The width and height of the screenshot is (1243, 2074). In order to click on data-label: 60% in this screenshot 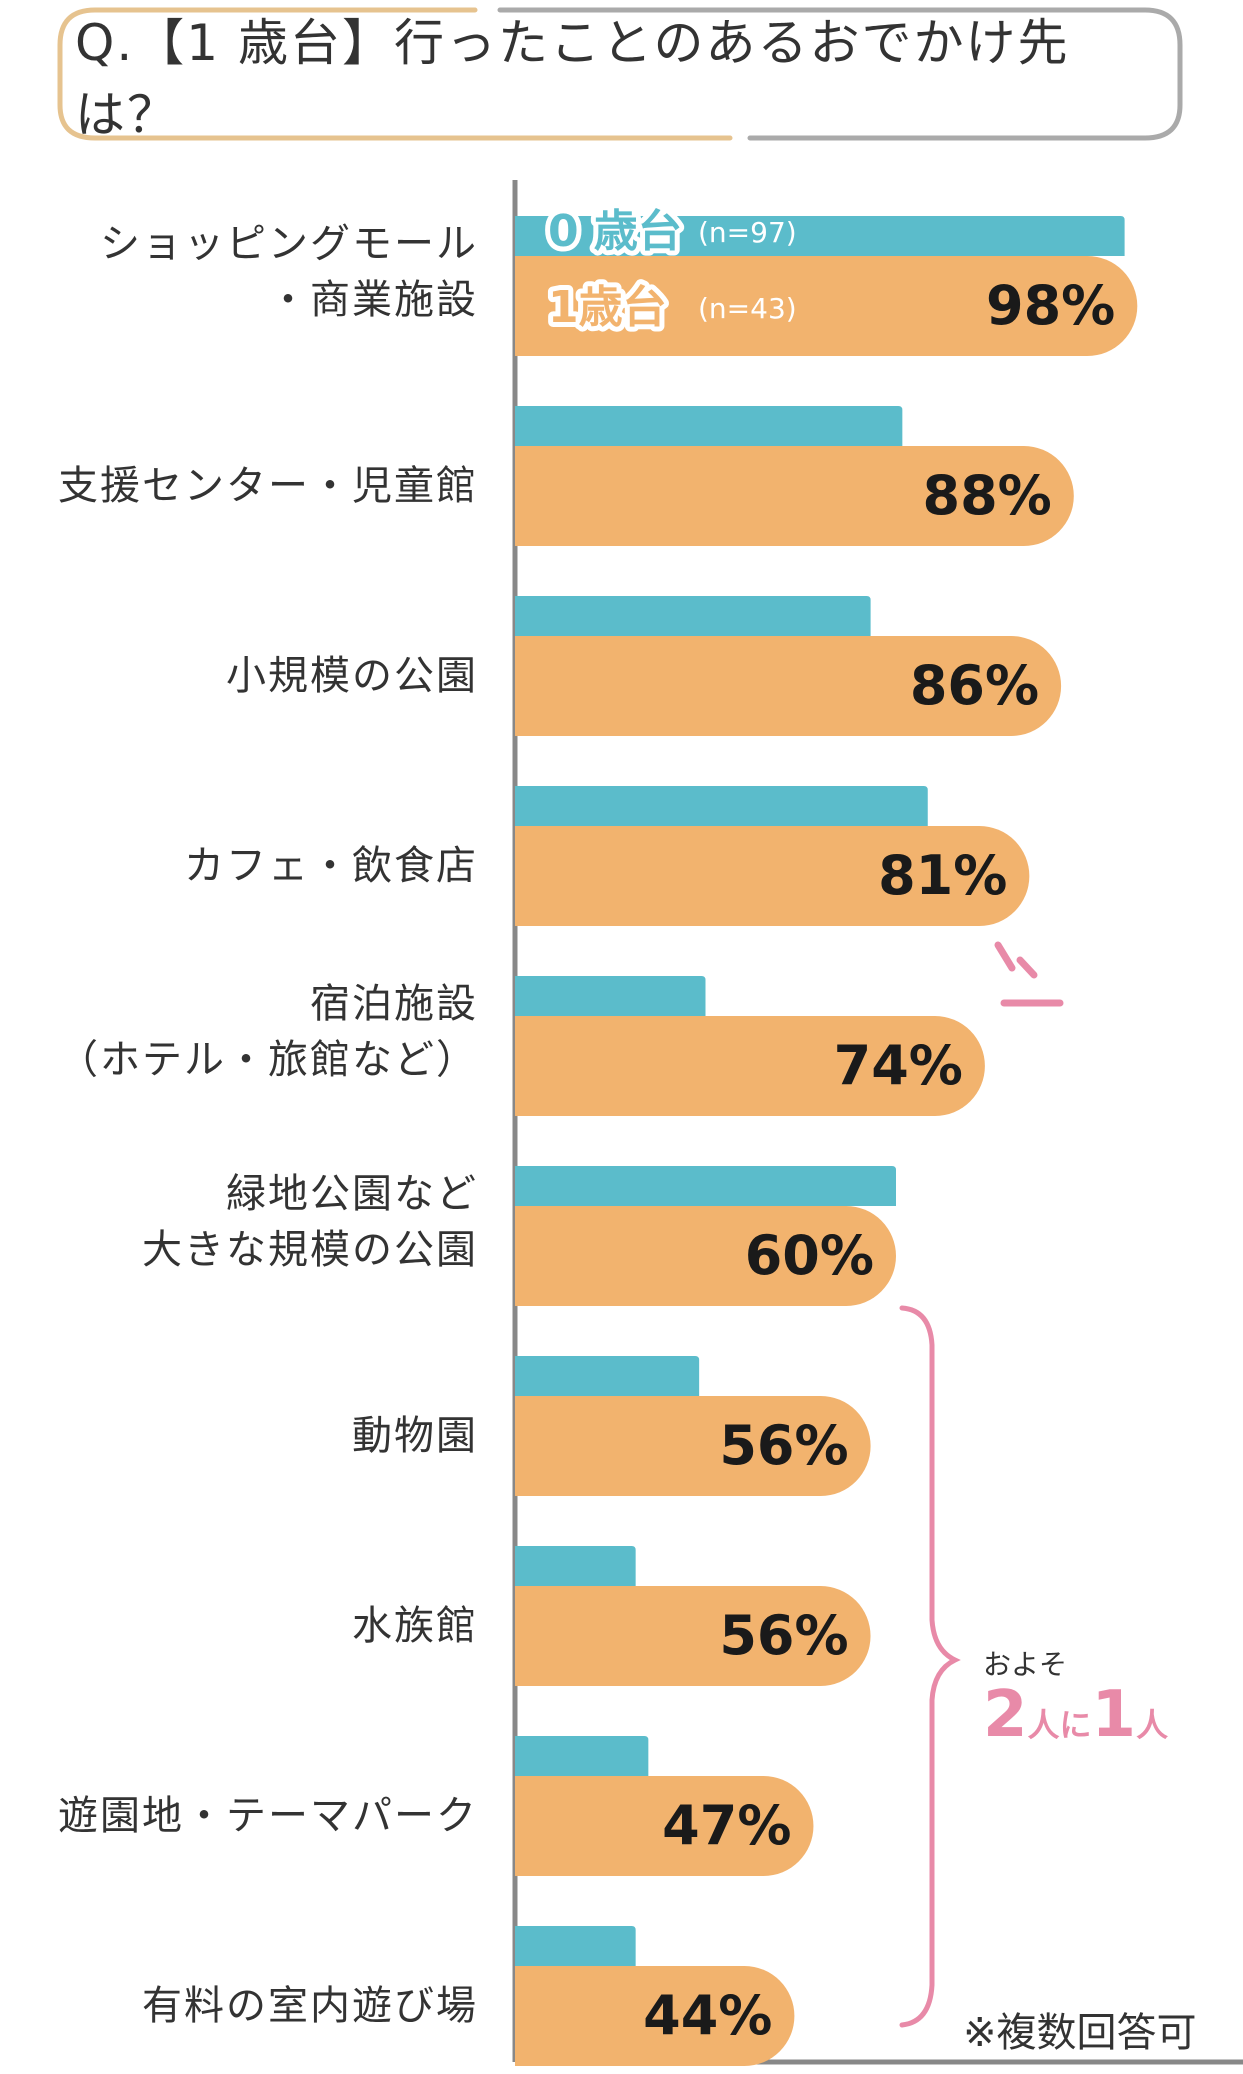, I will do `click(809, 1255)`.